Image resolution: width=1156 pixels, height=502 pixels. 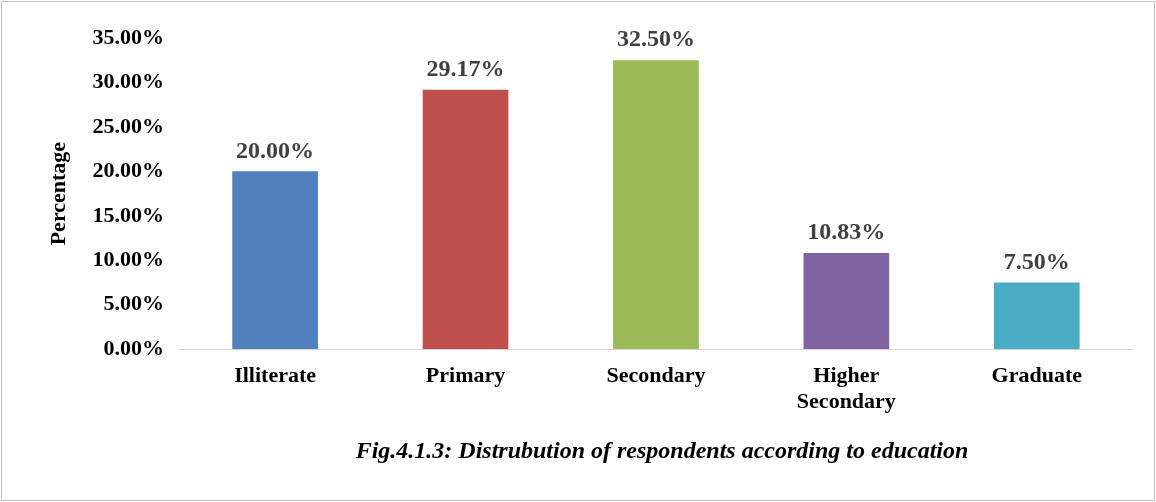 I want to click on data-label: 32.50%, so click(x=655, y=38).